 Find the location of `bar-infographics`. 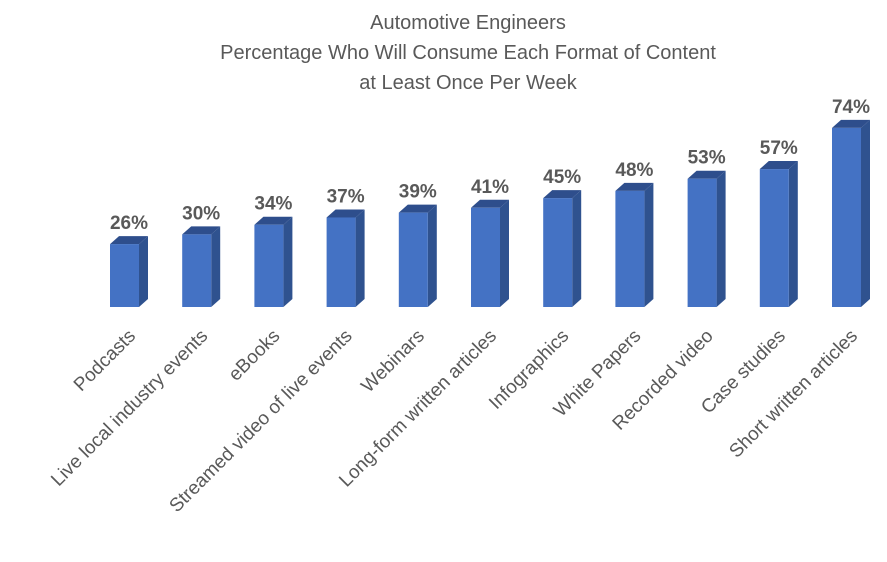

bar-infographics is located at coordinates (562, 248).